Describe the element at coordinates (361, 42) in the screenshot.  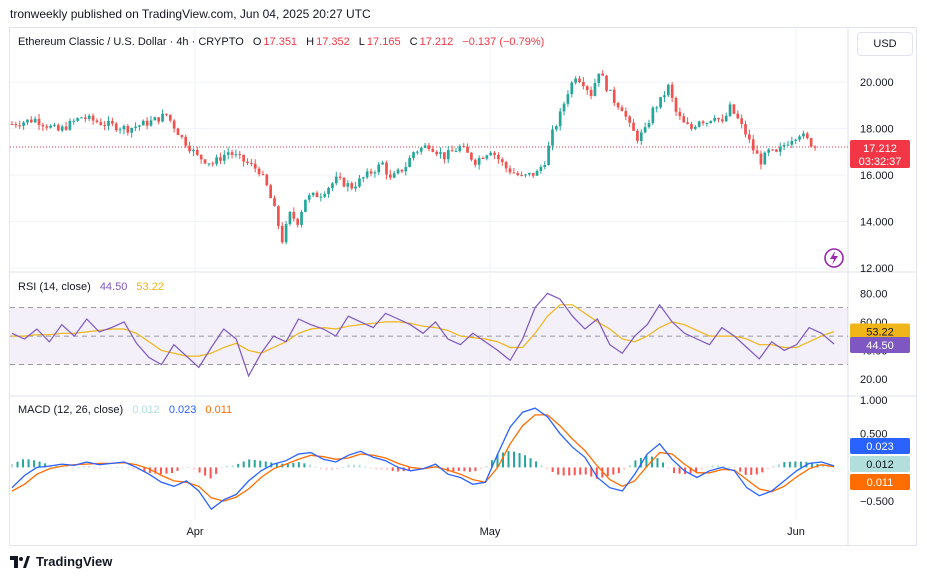
I see `low-label: L` at that location.